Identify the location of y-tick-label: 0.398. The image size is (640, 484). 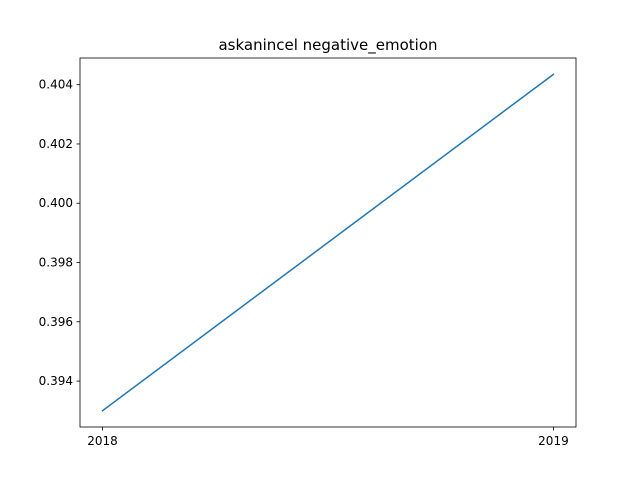
(56, 263).